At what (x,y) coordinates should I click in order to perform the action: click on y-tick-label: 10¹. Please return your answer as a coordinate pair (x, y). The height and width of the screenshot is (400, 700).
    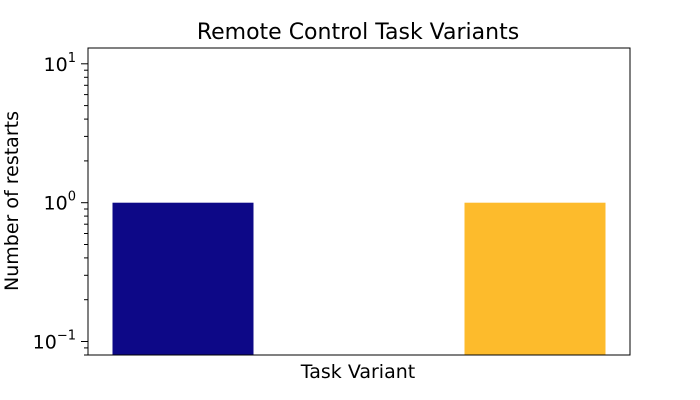
    Looking at the image, I should click on (60, 63).